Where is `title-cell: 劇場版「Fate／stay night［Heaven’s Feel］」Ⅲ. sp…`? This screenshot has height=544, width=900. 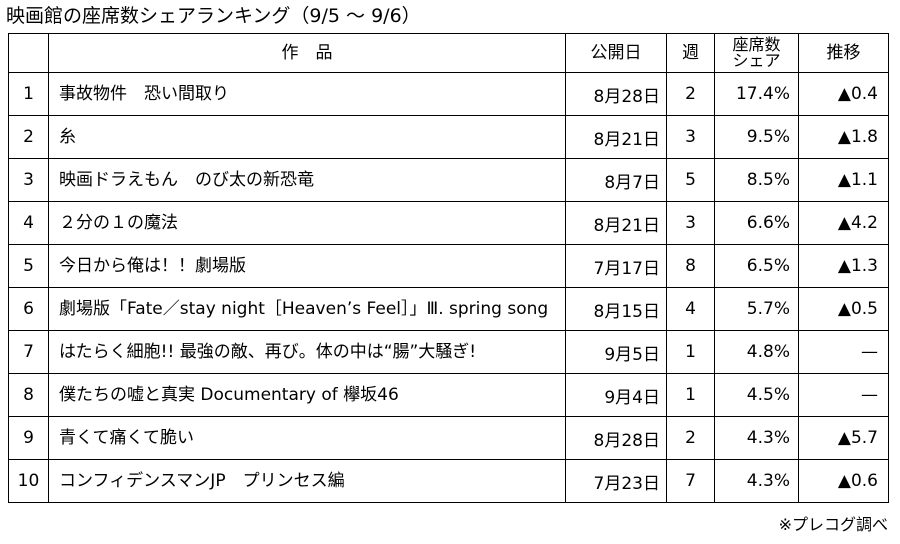
title-cell: 劇場版「Fate／stay night［Heaven’s Feel］」Ⅲ. sp… is located at coordinates (307, 309).